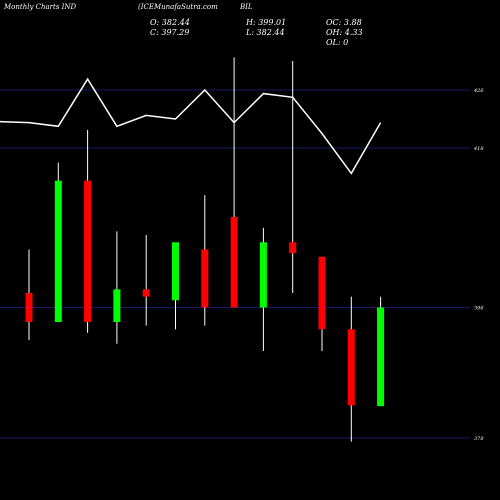 The image size is (500, 500). Describe the element at coordinates (344, 32) in the screenshot. I see `ohlc-oh: OH: 4.33` at that location.